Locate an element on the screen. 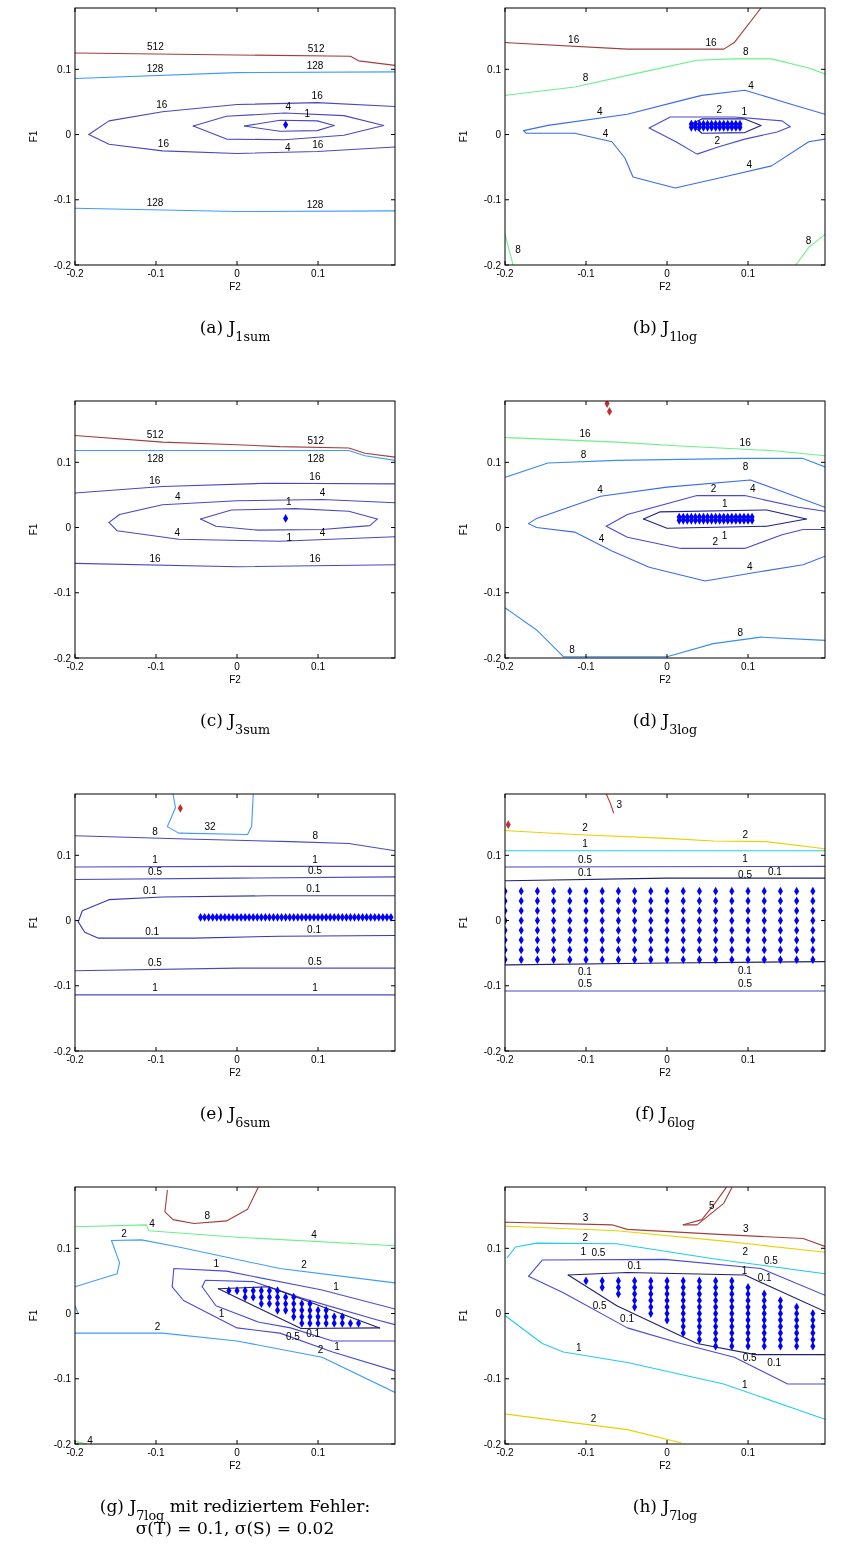 Image resolution: width=855 pixels, height=1544 pixels. series-label: 5 is located at coordinates (712, 1206).